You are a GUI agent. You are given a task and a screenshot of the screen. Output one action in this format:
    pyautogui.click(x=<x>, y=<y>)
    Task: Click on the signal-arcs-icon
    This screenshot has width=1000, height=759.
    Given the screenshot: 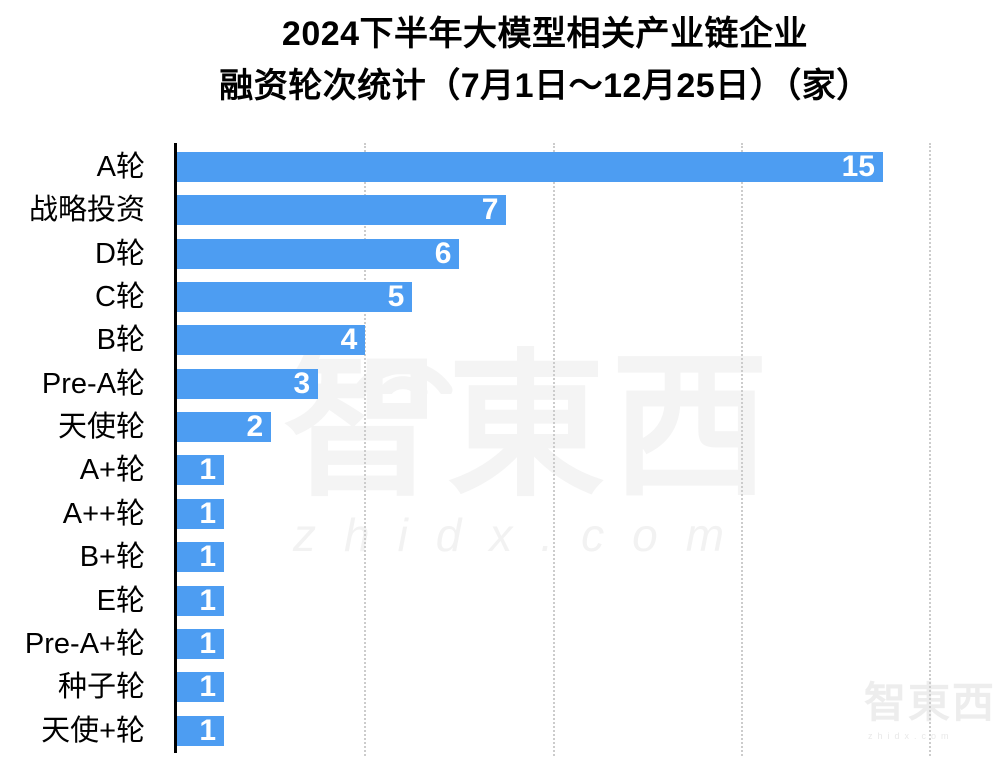 What is the action you would take?
    pyautogui.click(x=403, y=377)
    